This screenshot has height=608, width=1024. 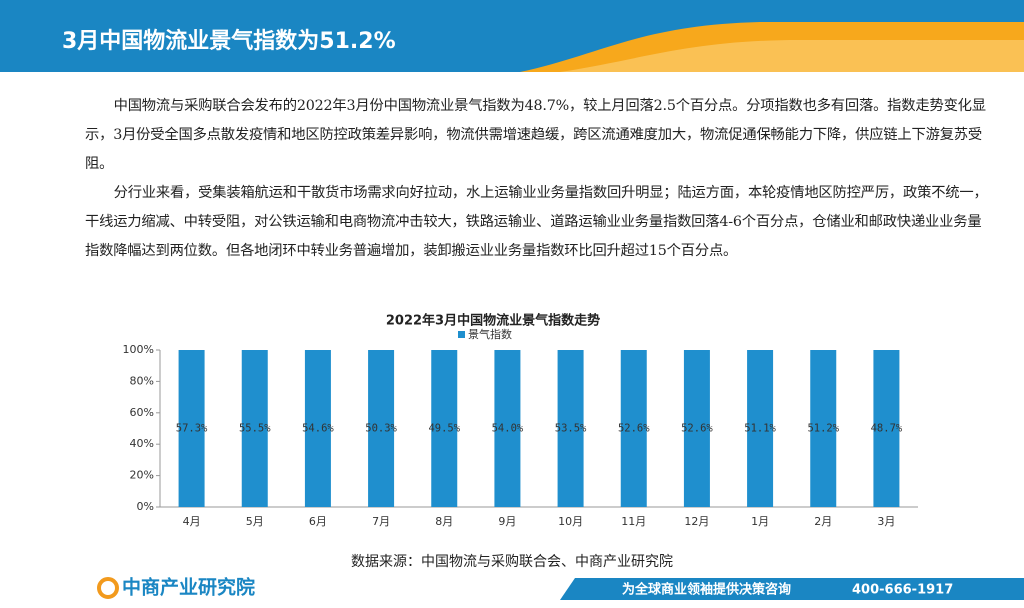 I want to click on value-label: 48.7%, so click(x=887, y=429).